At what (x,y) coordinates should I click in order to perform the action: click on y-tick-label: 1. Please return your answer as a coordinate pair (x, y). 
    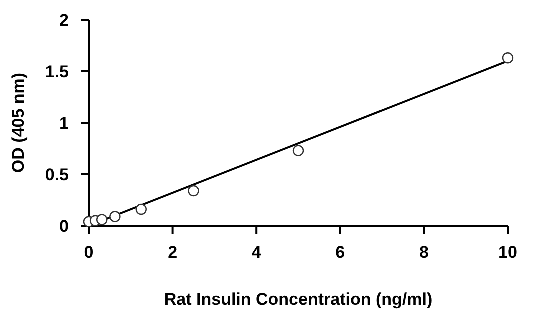
    Looking at the image, I should click on (64, 123).